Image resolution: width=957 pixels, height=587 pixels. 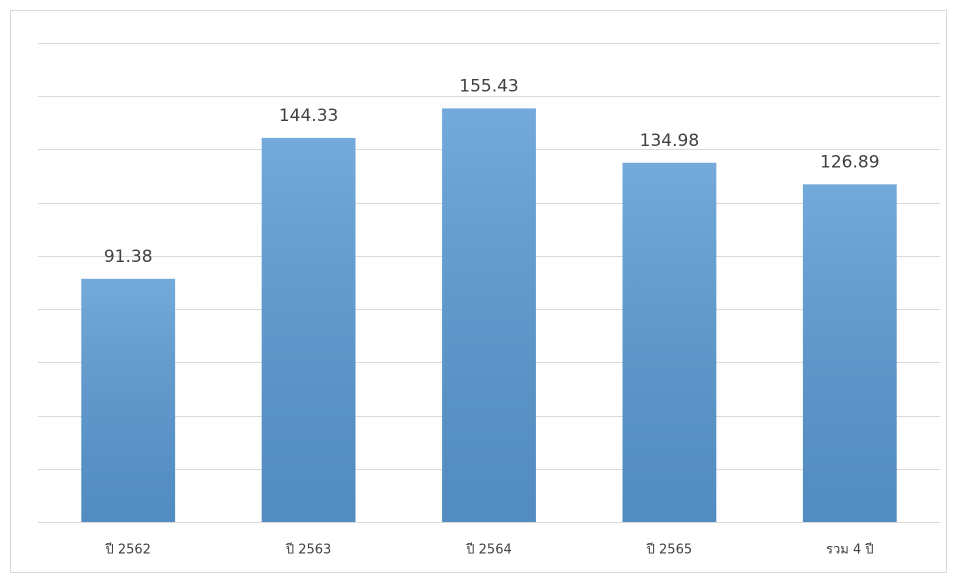 I want to click on x-tick-label: ปี 2562, so click(x=127, y=550).